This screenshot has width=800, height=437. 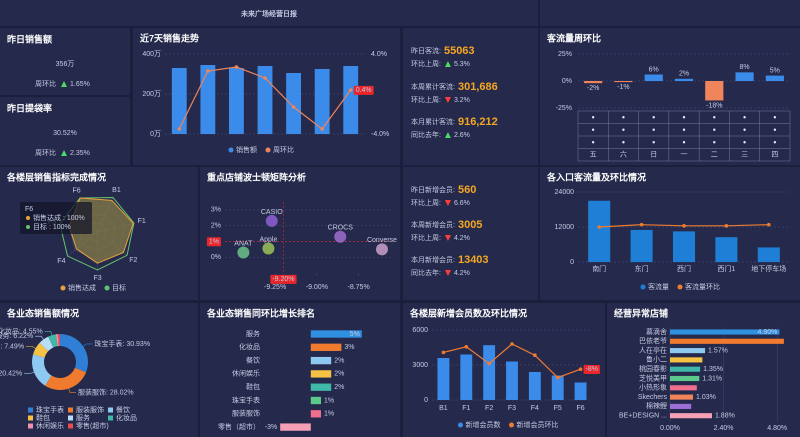 What do you see at coordinates (726, 268) in the screenshot?
I see `x-tick-label: 西门1` at bounding box center [726, 268].